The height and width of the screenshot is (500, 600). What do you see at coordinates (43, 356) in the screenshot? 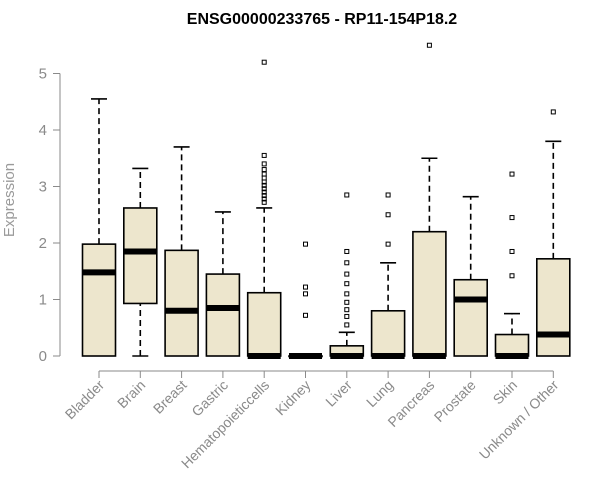
I see `y-tick-label: 0` at bounding box center [43, 356].